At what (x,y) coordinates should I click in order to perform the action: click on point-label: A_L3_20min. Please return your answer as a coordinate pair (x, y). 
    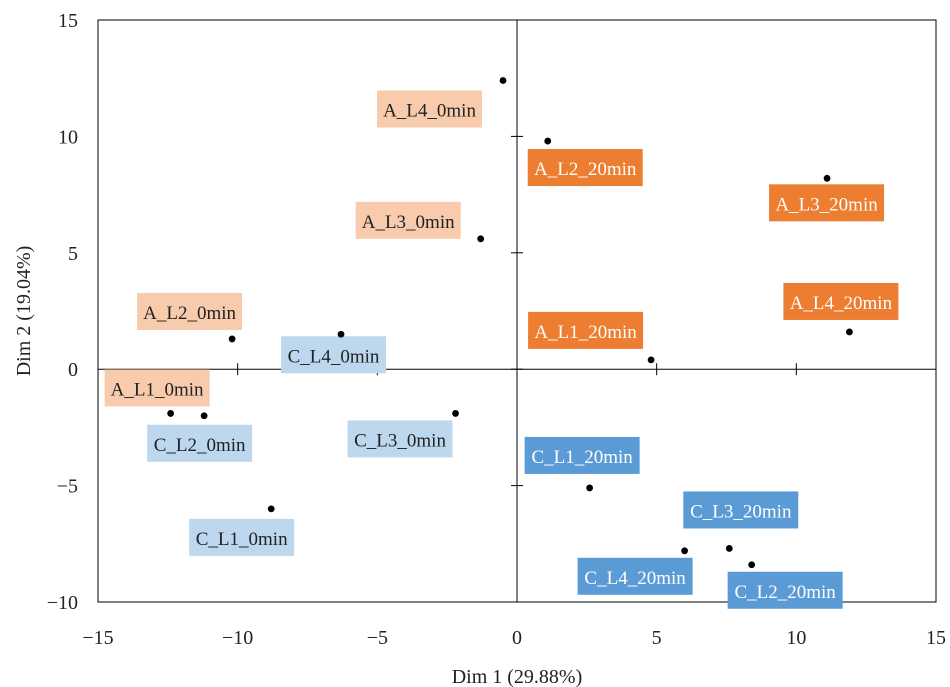
    Looking at the image, I should click on (826, 204).